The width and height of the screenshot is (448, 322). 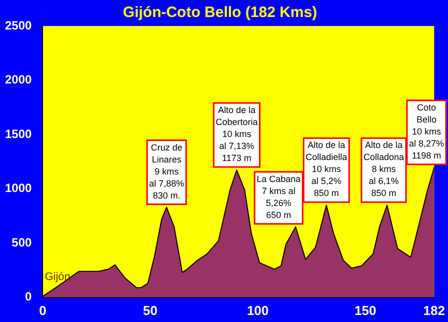 I want to click on y-tick-label: 2000, so click(x=18, y=79).